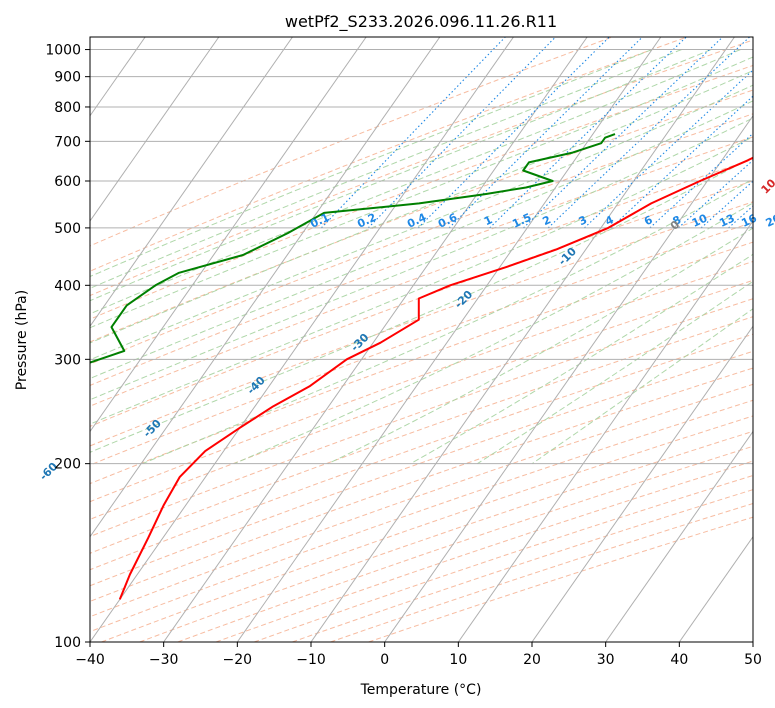 This screenshot has height=708, width=775. Describe the element at coordinates (67, 347) in the screenshot. I see `y-axis: 100 200 300 400 500 600 700 800 900 1000` at that location.